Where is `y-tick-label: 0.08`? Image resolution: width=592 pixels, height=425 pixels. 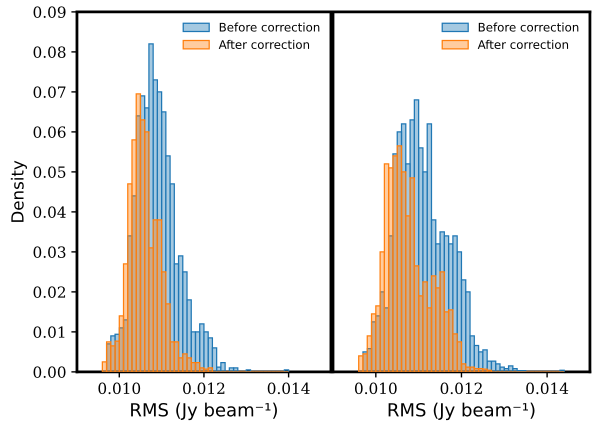 y-tick-label: 0.08 is located at coordinates (50, 52).